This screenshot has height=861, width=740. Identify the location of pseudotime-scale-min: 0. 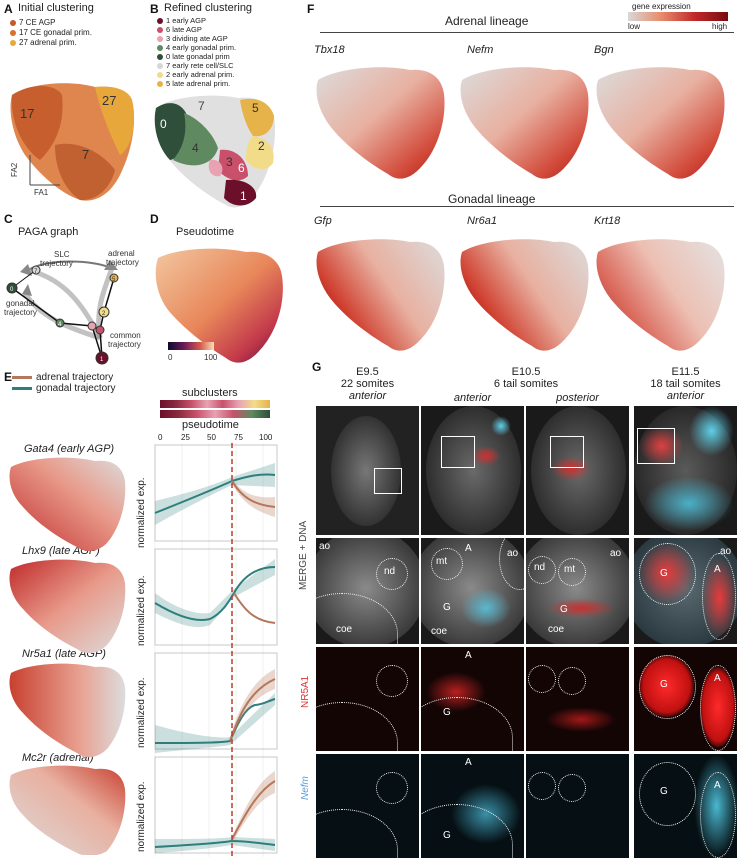
(170, 357).